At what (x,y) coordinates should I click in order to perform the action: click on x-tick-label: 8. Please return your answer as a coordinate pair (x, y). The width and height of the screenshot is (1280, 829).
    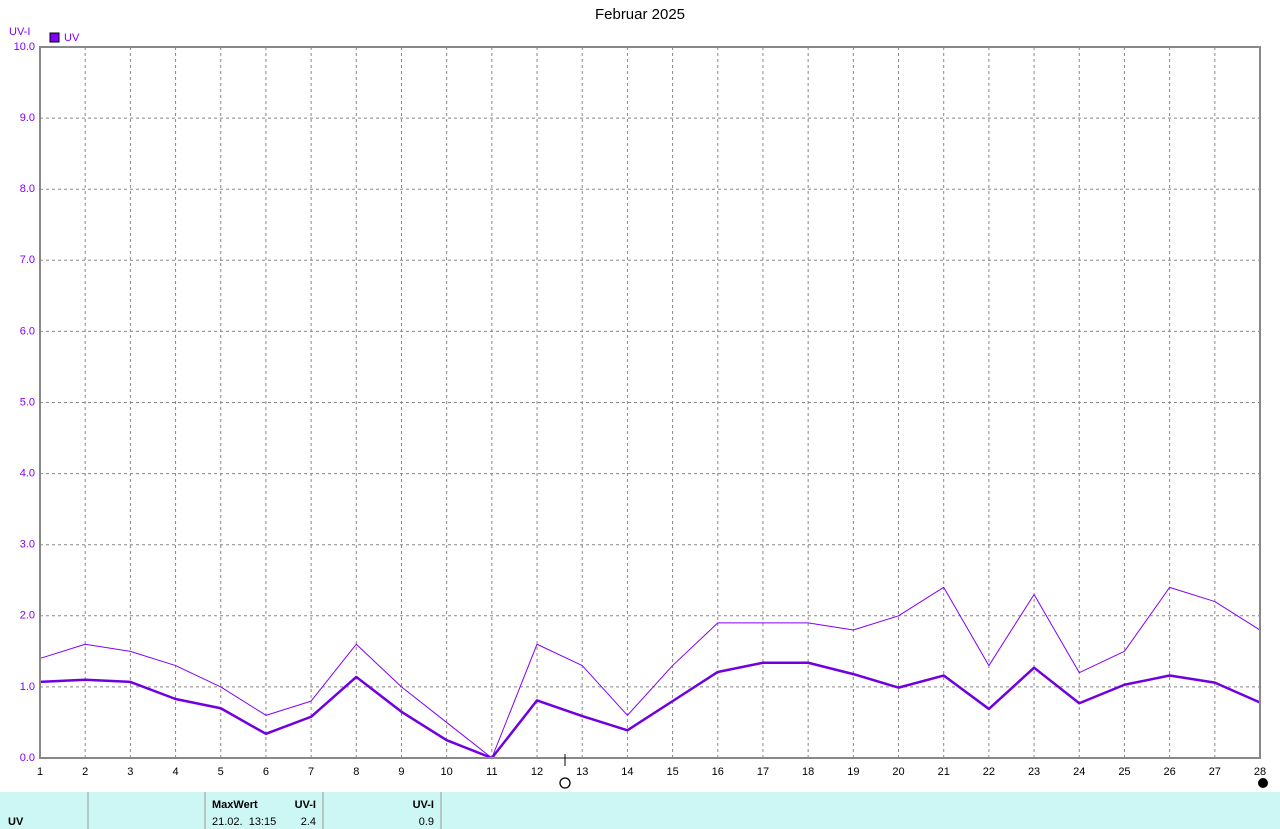
    Looking at the image, I should click on (356, 772).